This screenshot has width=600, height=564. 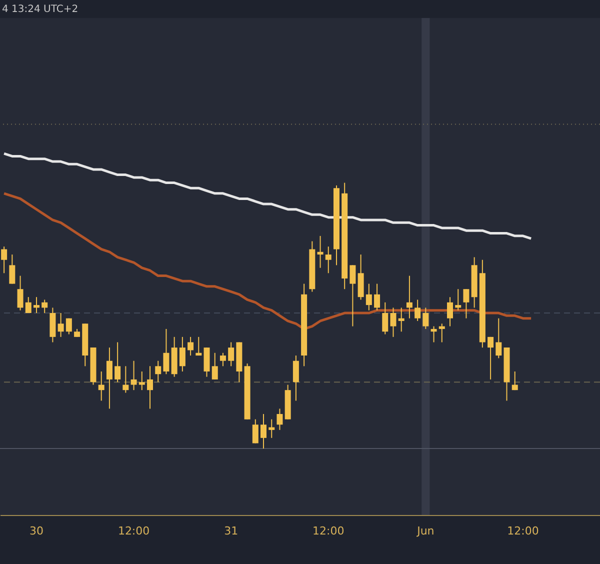 I want to click on x-tick-label: 31, so click(x=231, y=531).